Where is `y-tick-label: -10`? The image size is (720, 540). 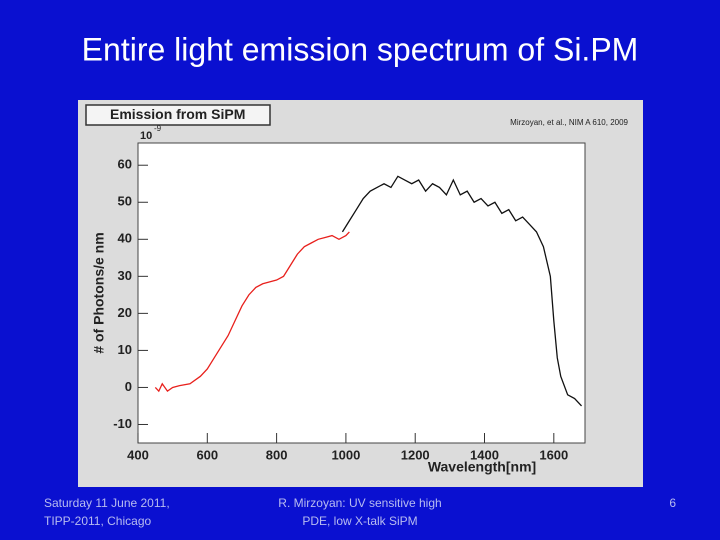
y-tick-label: -10 is located at coordinates (122, 423).